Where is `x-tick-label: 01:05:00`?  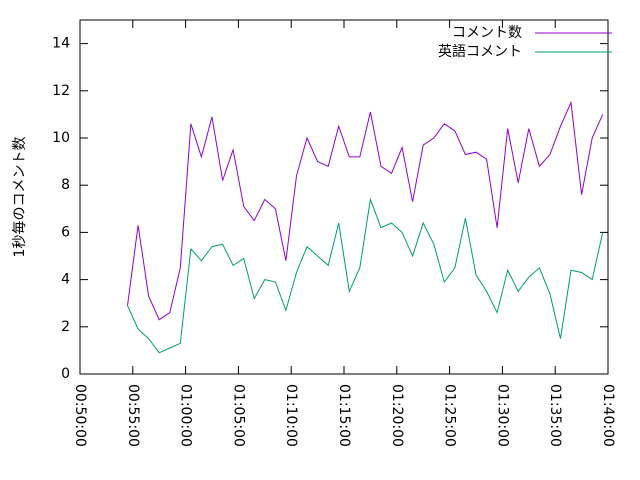 x-tick-label: 01:05:00 is located at coordinates (238, 415).